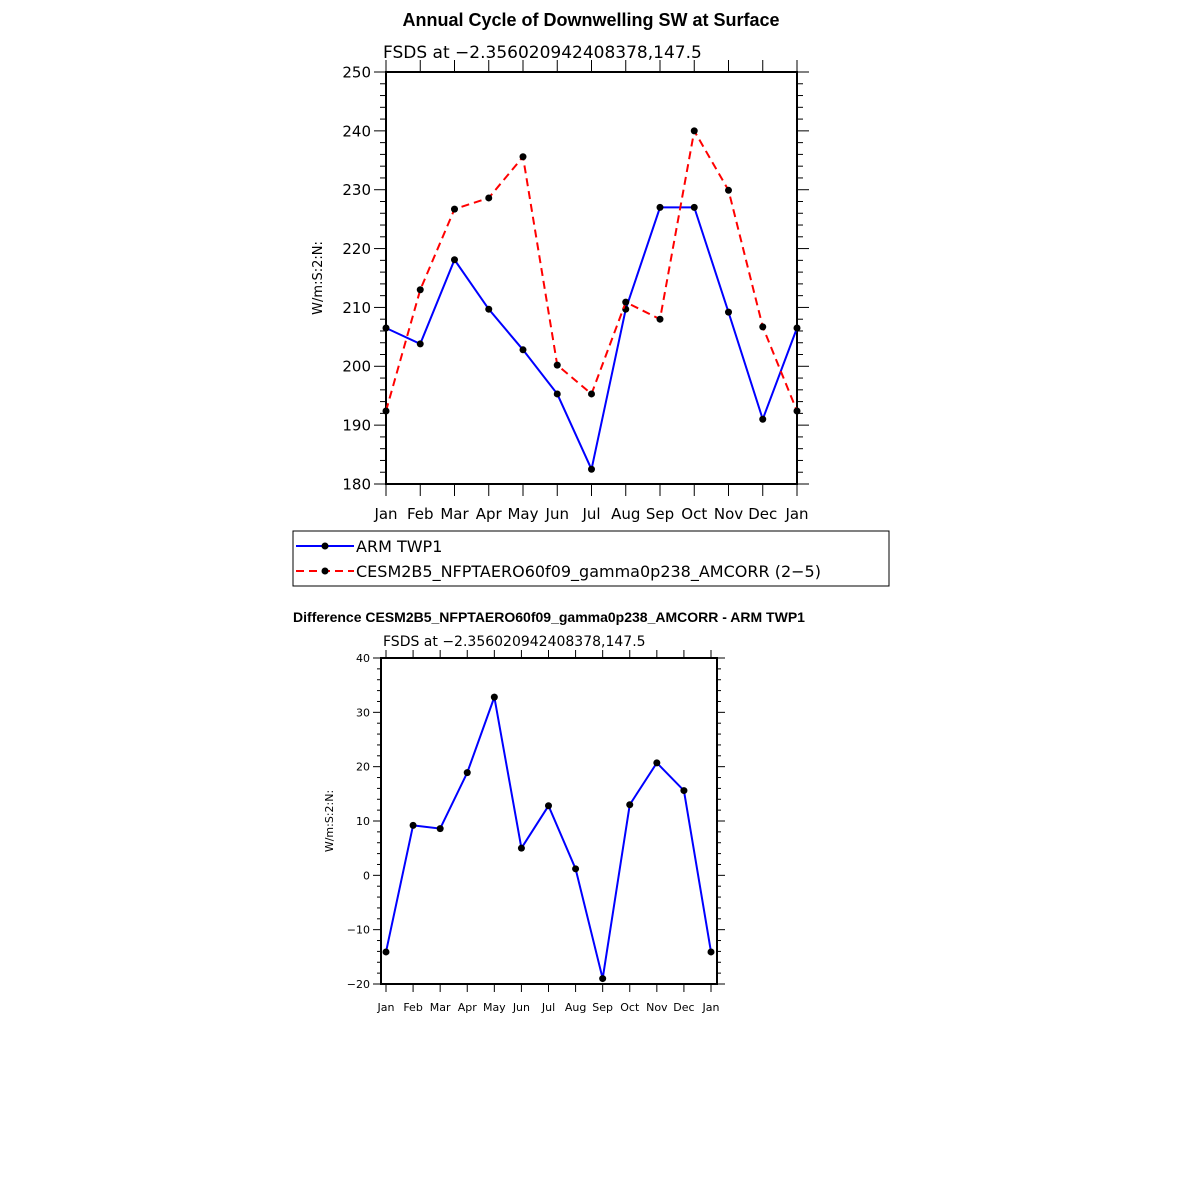 Image resolution: width=1183 pixels, height=1183 pixels. Describe the element at coordinates (356, 484) in the screenshot. I see `y-tick-label: 180` at that location.